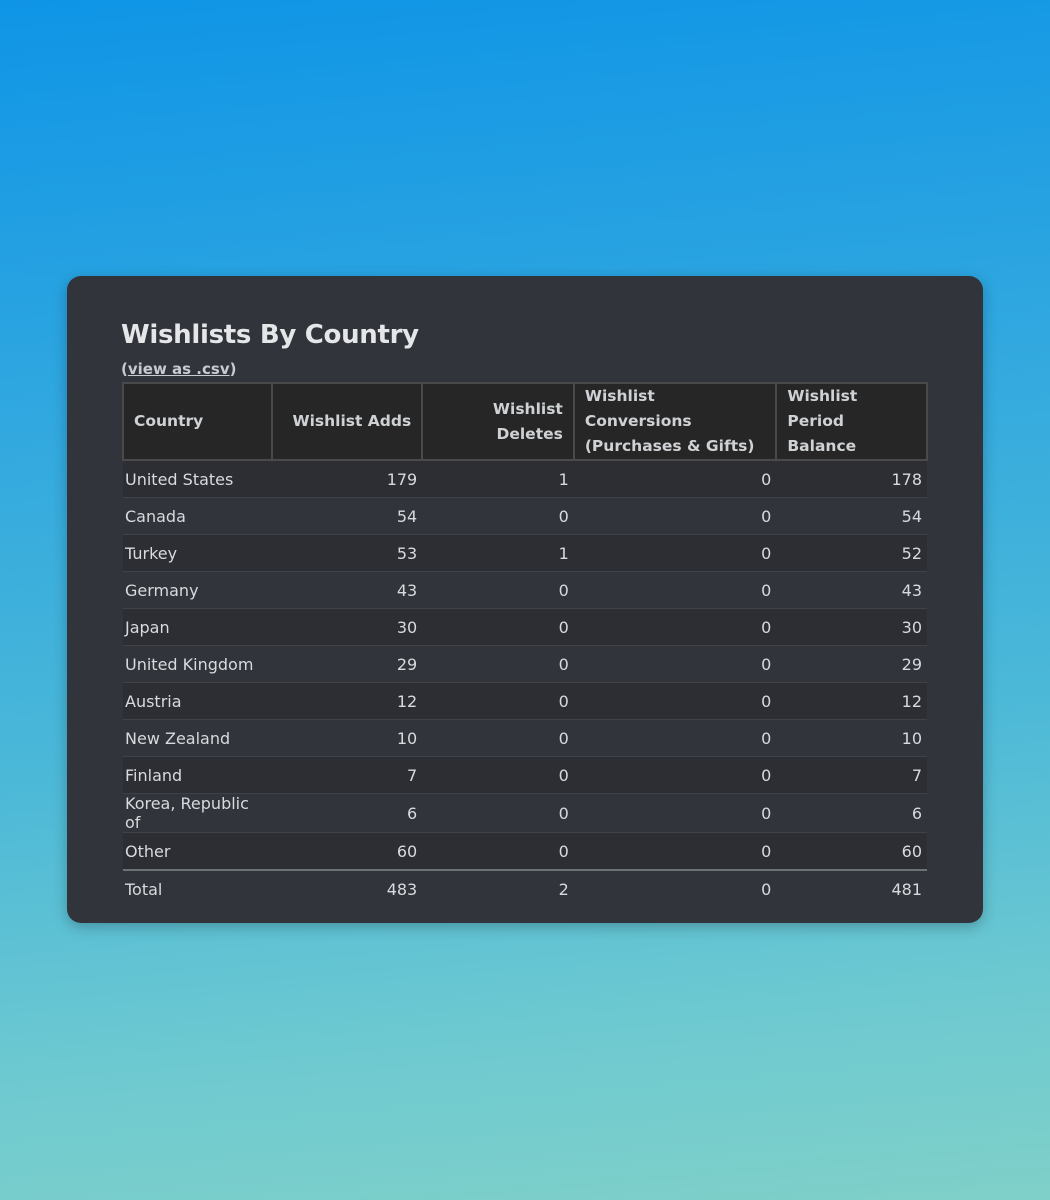 The width and height of the screenshot is (1050, 1200). Describe the element at coordinates (851, 553) in the screenshot. I see `cell-balance: 52` at that location.